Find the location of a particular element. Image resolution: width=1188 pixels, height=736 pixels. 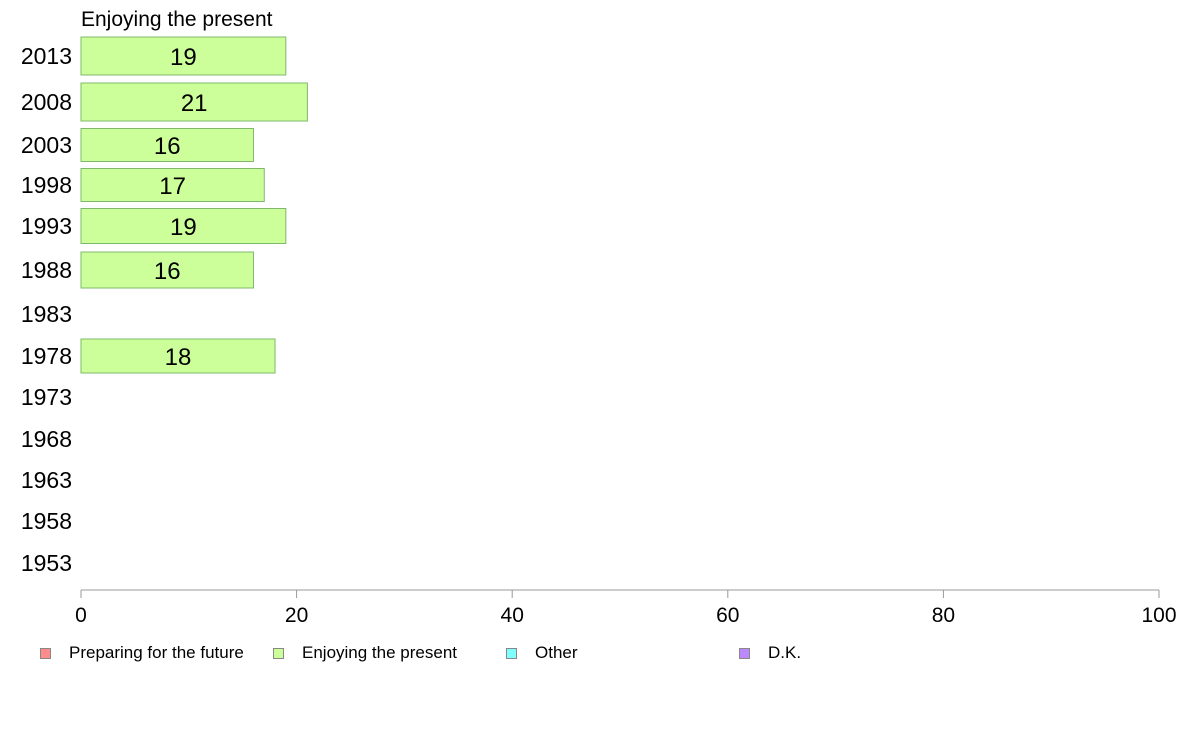

x-tick-label-0: 0 is located at coordinates (81, 615).